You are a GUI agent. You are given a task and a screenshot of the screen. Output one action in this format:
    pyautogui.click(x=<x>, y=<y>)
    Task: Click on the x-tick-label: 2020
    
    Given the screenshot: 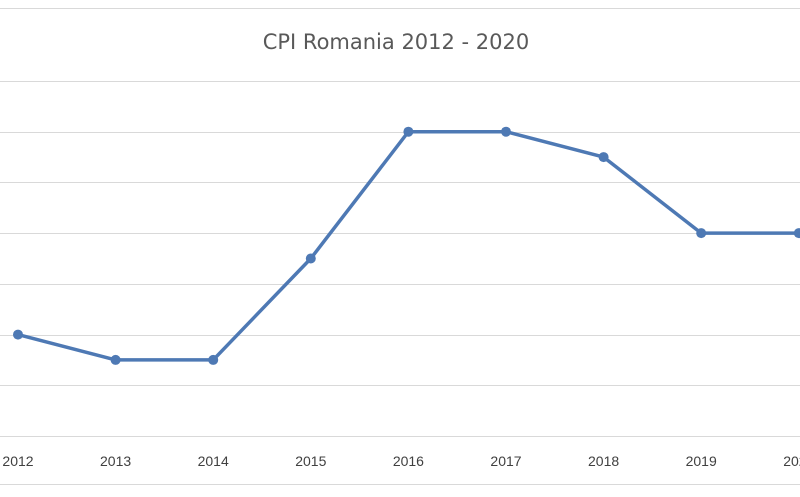 What is the action you would take?
    pyautogui.click(x=791, y=461)
    